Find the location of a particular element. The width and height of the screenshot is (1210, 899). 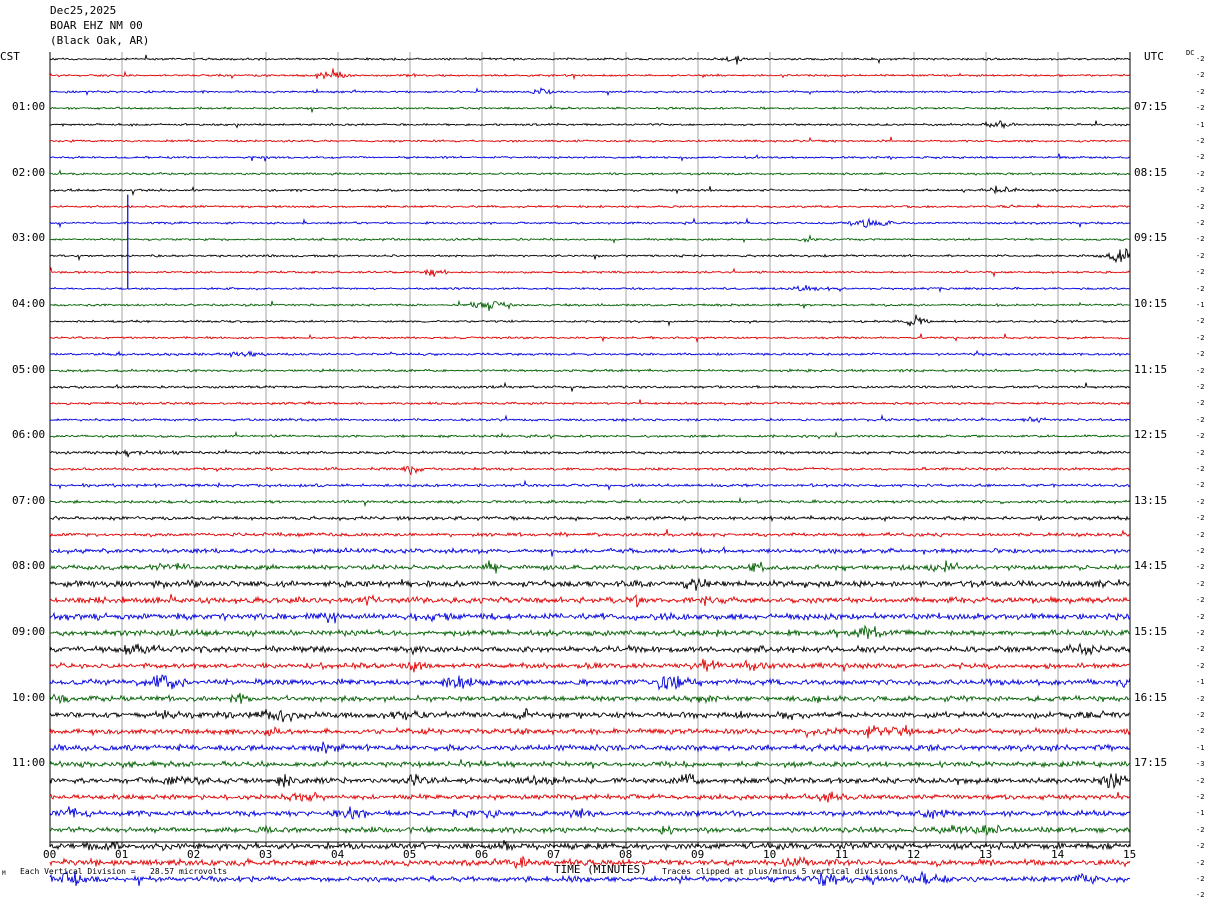

left-hour-label: 07:00 is located at coordinates (29, 500).